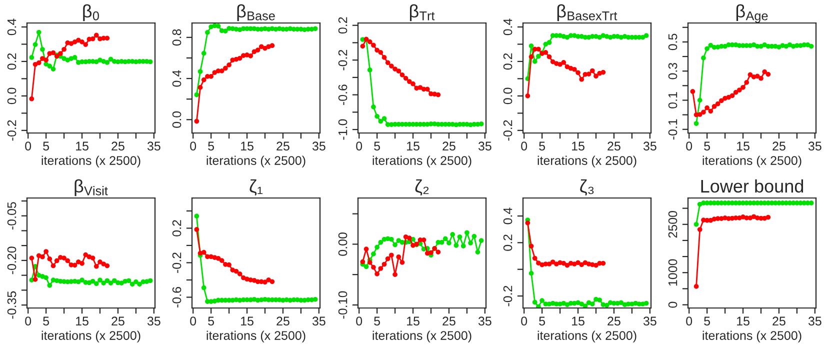 The width and height of the screenshot is (830, 350). What do you see at coordinates (177, 37) in the screenshot?
I see `y-tick-label: 0.8` at bounding box center [177, 37].